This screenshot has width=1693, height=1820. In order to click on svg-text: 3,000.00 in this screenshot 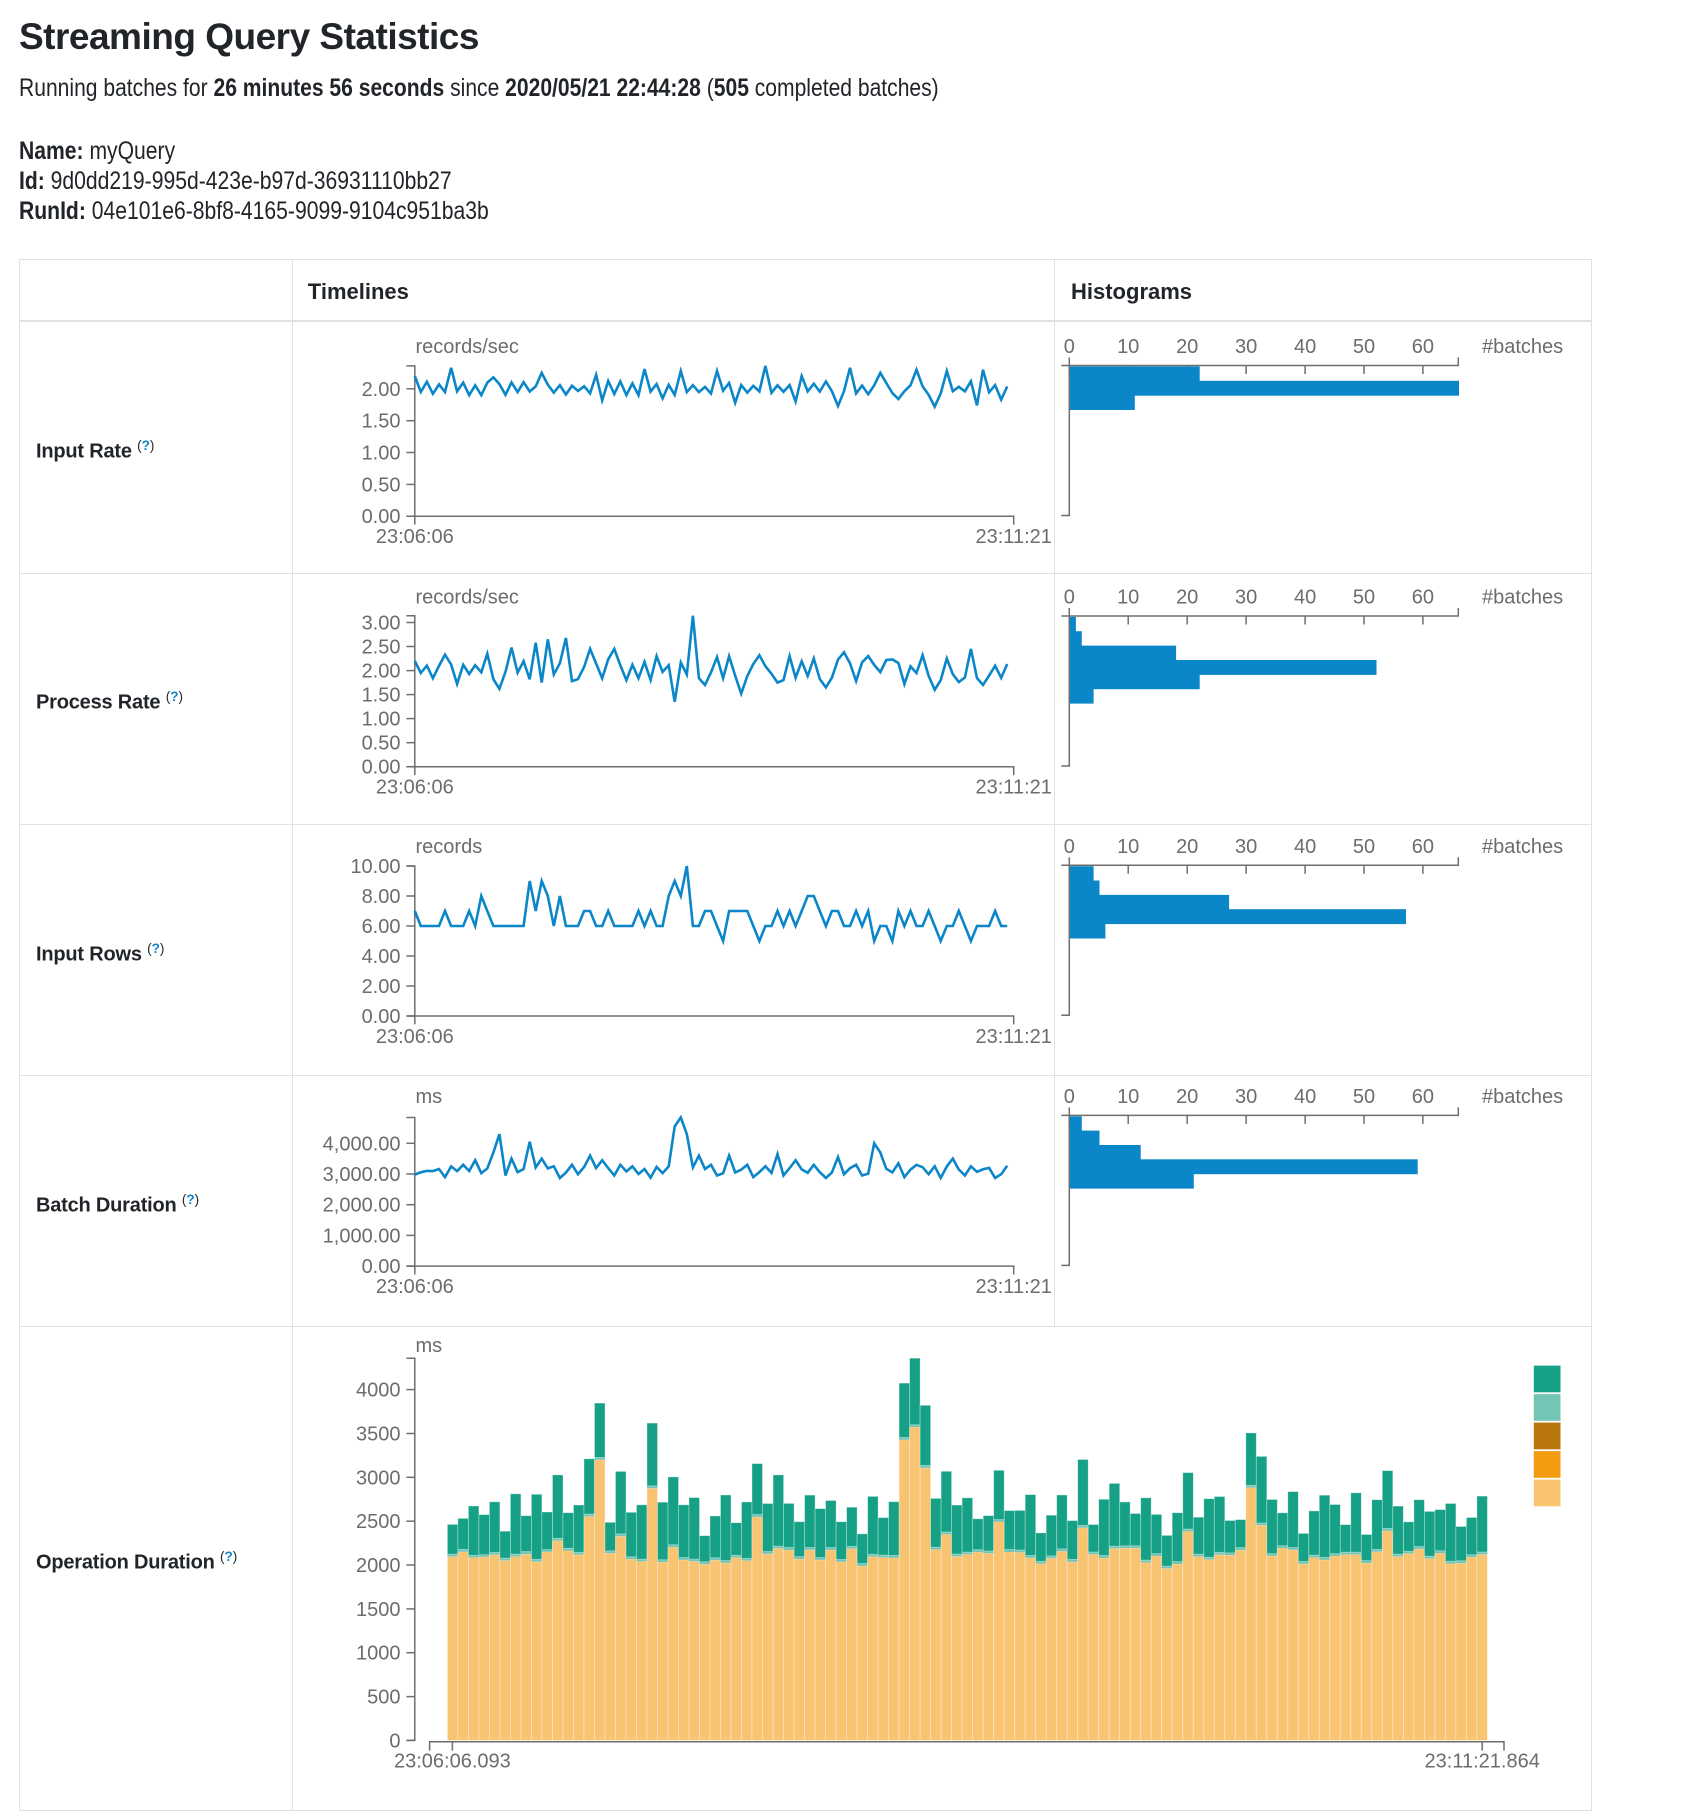, I will do `click(362, 1175)`.